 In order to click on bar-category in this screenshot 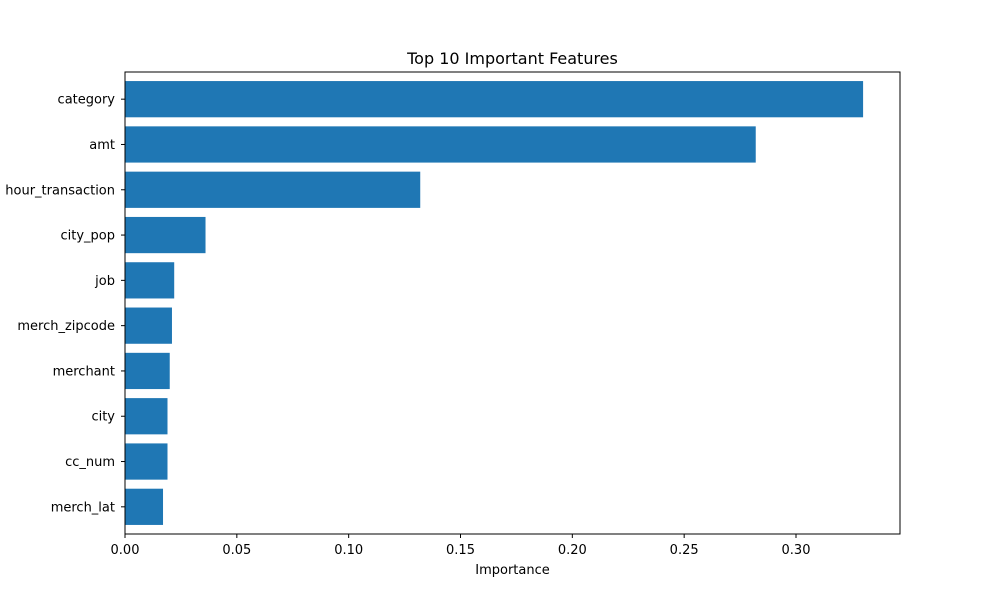, I will do `click(494, 99)`.